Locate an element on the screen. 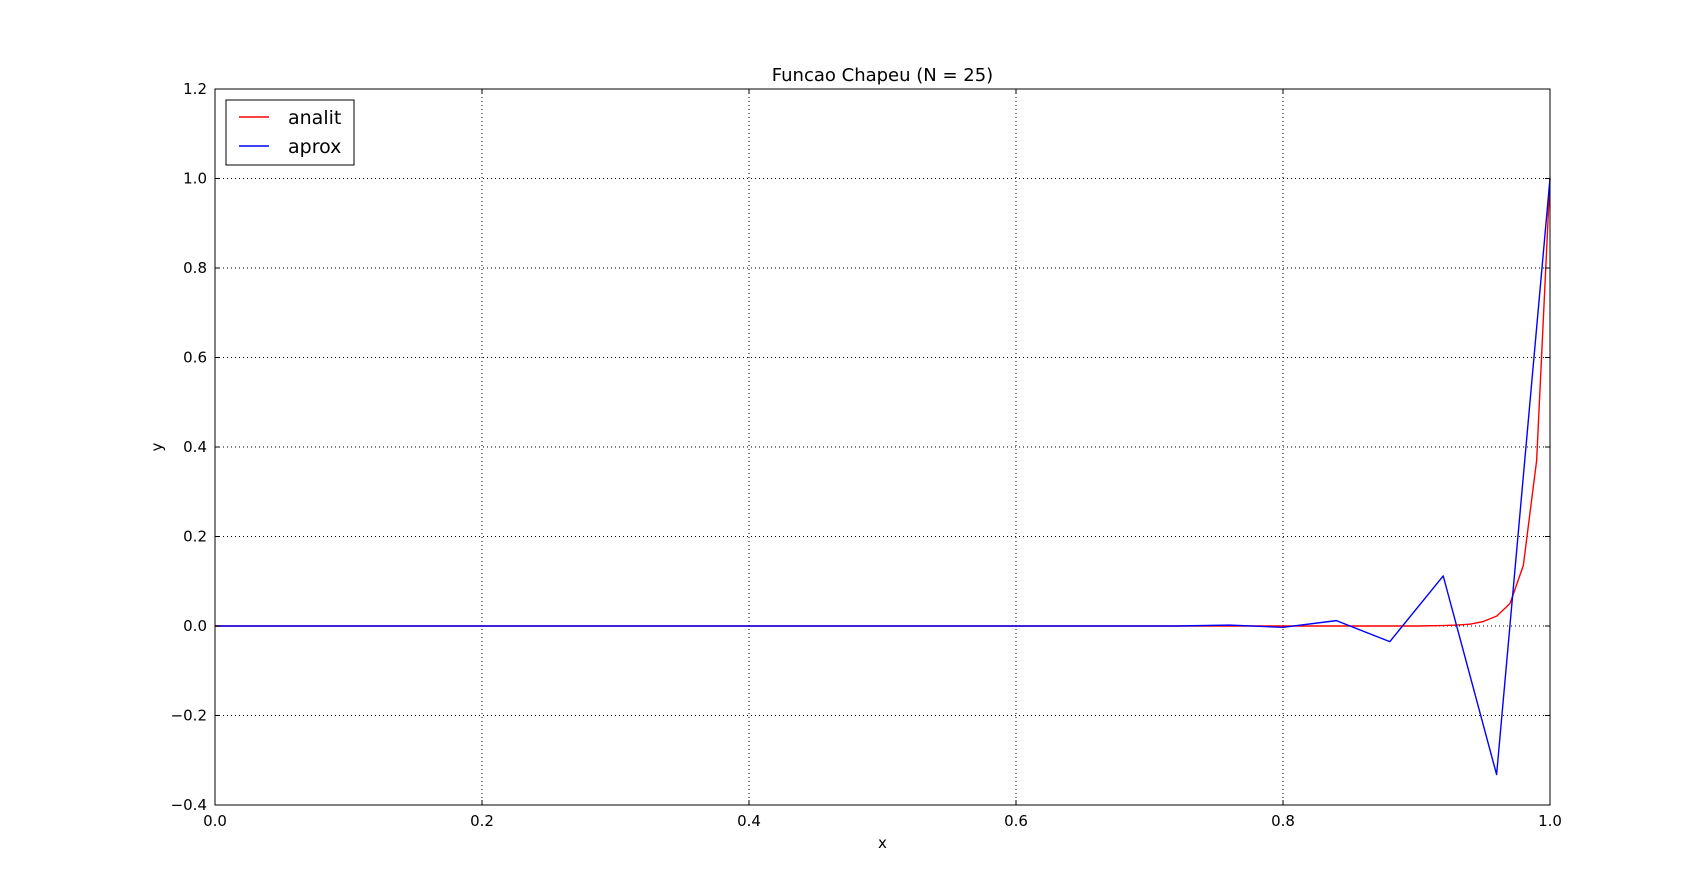 The image size is (1707, 887). y-tick-label: 0.2 is located at coordinates (195, 537).